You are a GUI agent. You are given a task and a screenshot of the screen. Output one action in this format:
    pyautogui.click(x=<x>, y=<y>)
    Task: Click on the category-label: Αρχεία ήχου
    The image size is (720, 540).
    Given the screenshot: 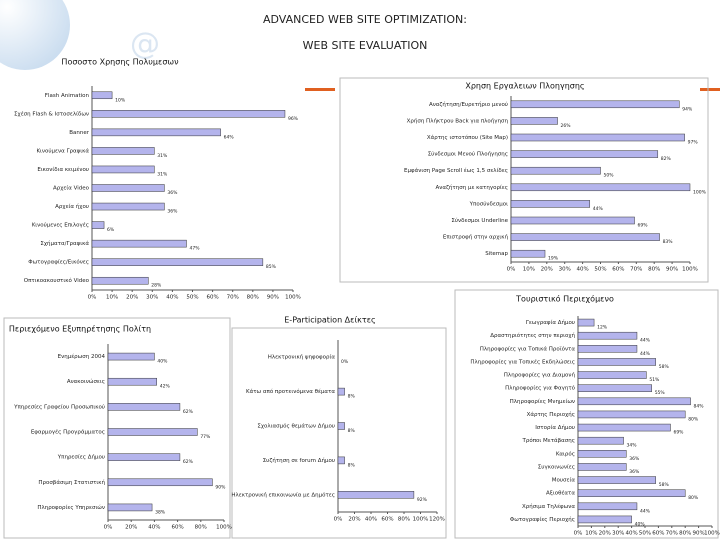 What is the action you would take?
    pyautogui.click(x=72, y=206)
    